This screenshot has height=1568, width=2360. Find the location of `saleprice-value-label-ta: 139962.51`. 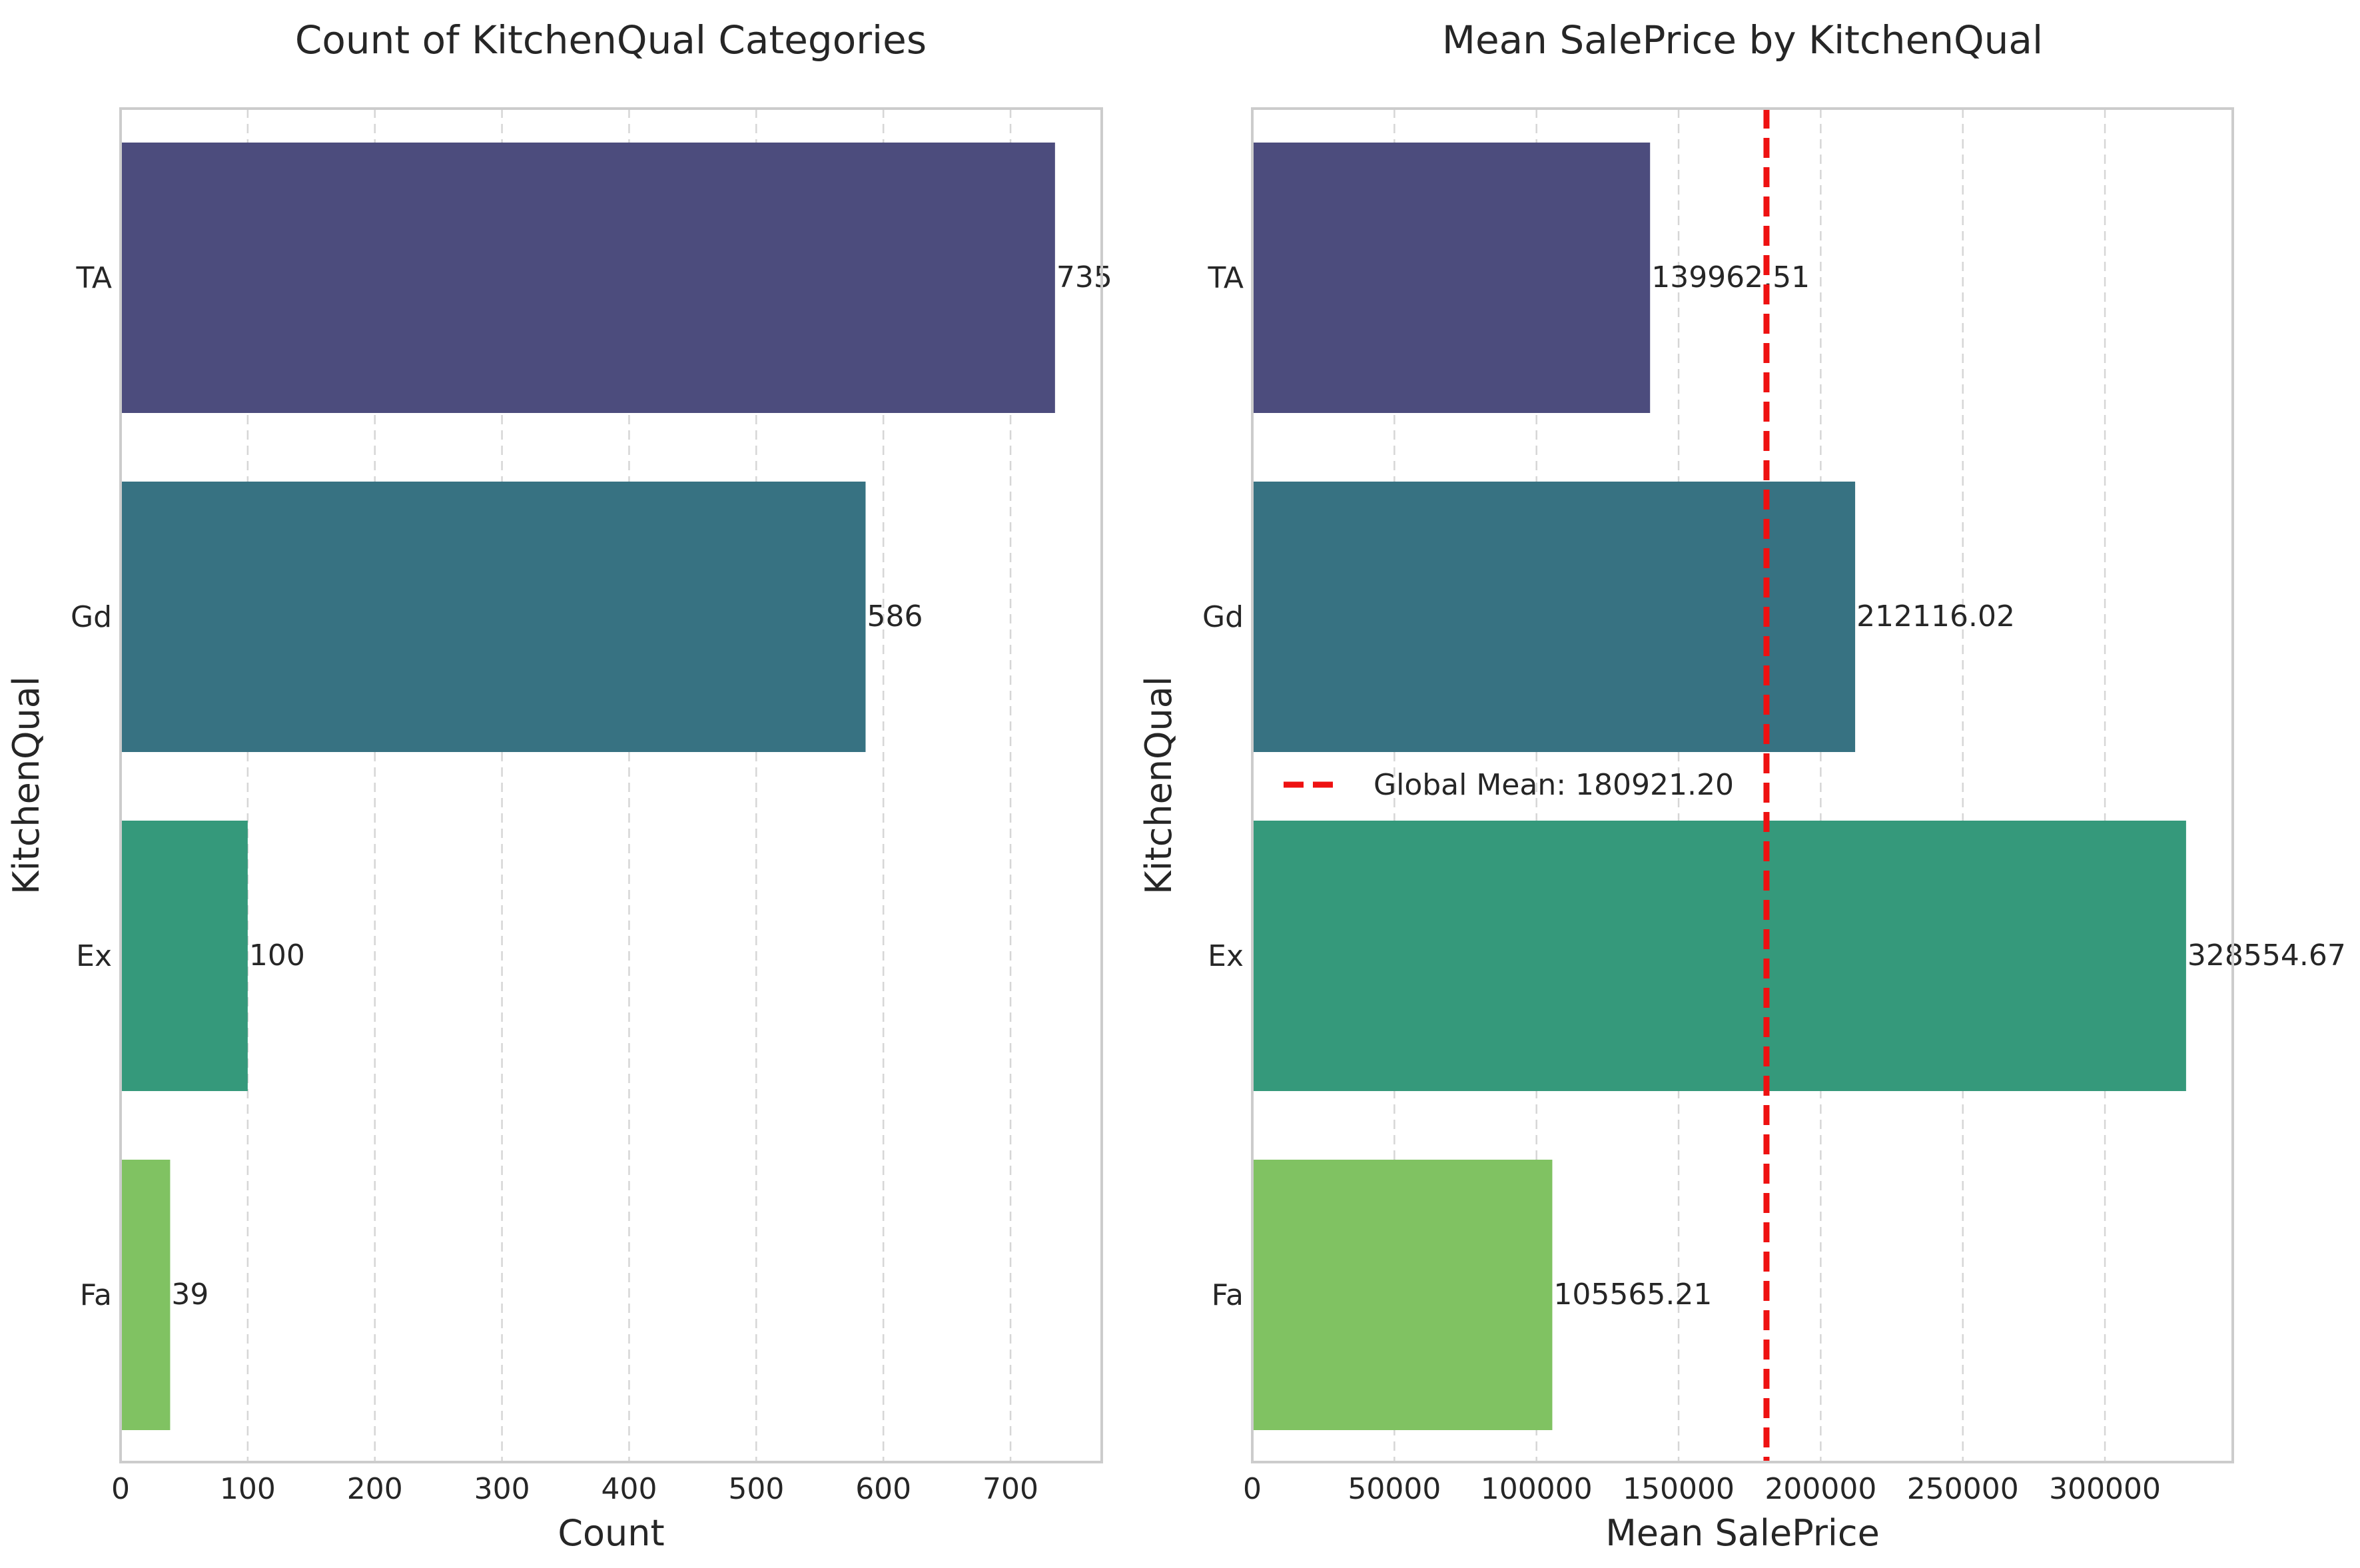

saleprice-value-label-ta: 139962.51 is located at coordinates (1730, 277).